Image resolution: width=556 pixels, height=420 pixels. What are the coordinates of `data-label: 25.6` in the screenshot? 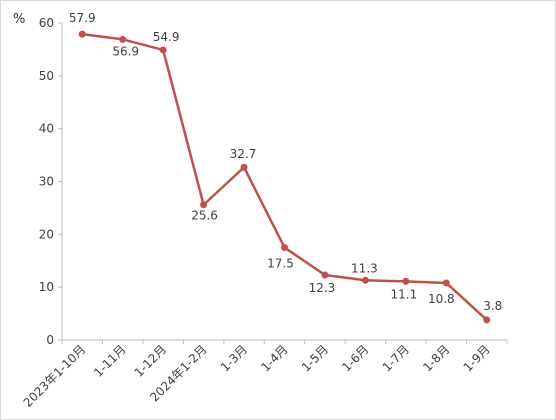 It's located at (204, 216).